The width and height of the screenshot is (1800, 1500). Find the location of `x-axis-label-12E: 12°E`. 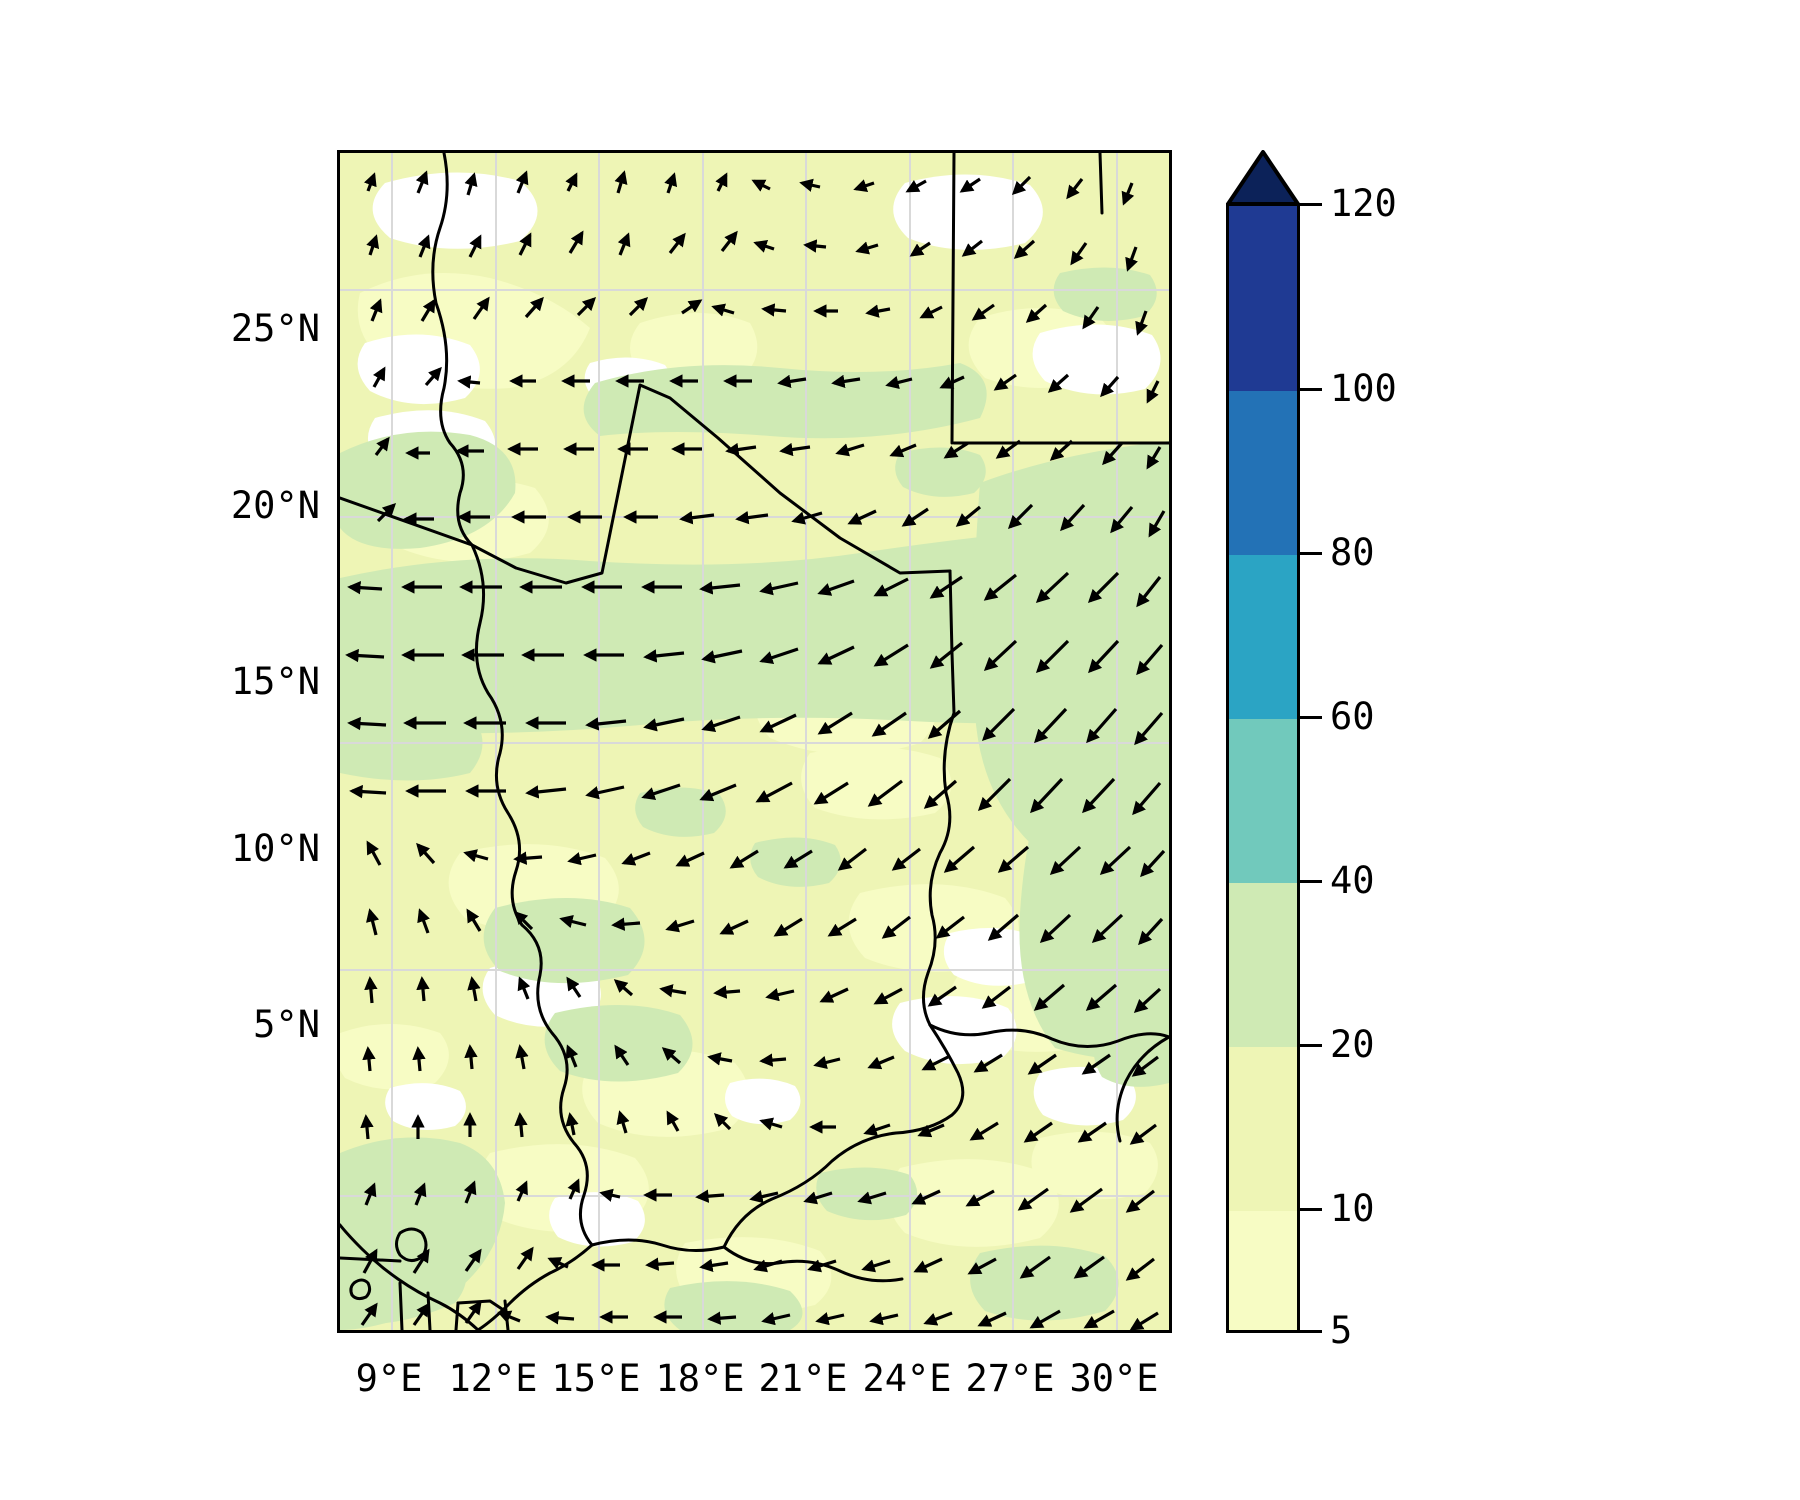

x-axis-label-12E: 12°E is located at coordinates (493, 1378).